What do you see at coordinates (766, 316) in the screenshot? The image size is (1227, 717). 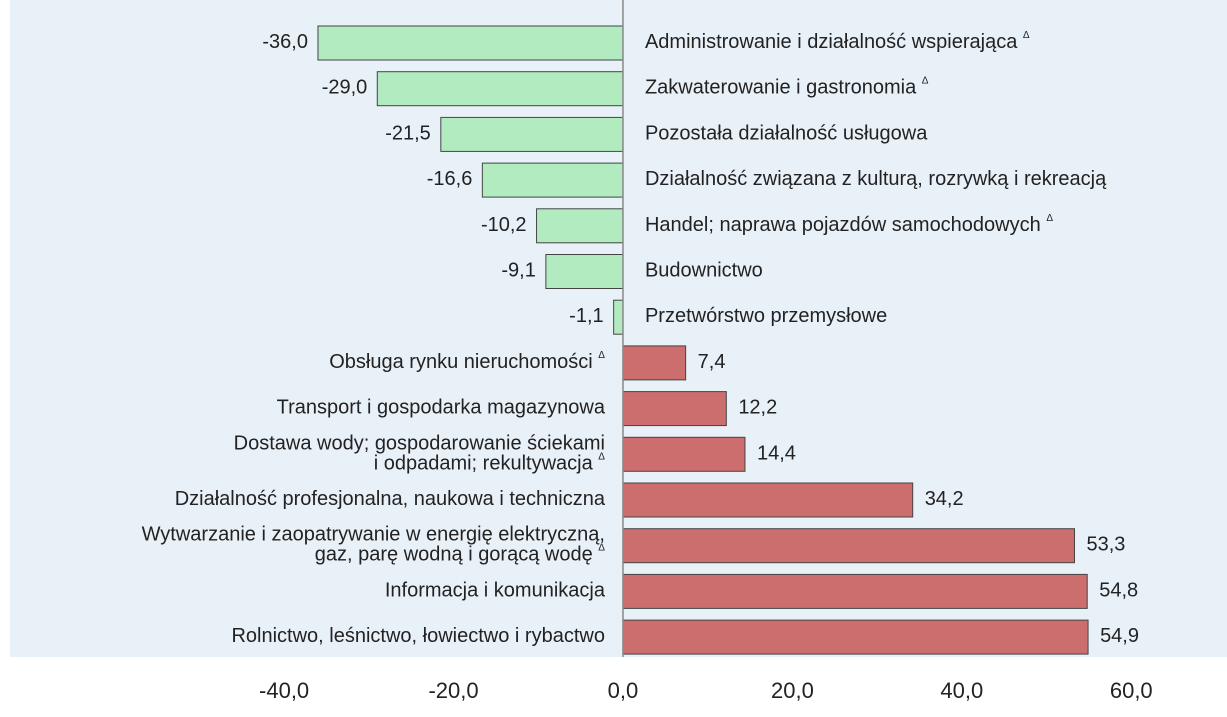 I see `category-label: Przetwórstwo przemysłowe` at bounding box center [766, 316].